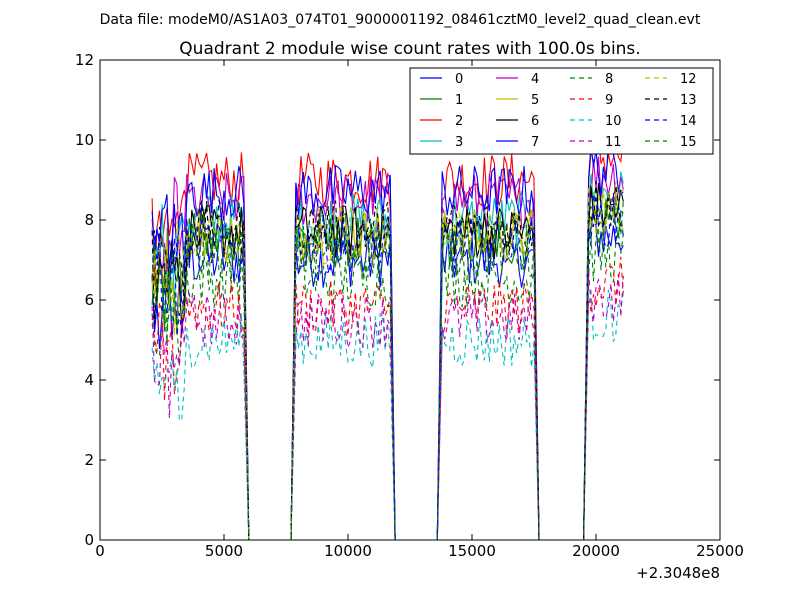 This screenshot has height=600, width=800. Describe the element at coordinates (224, 551) in the screenshot. I see `x-tick-label: 5000` at that location.